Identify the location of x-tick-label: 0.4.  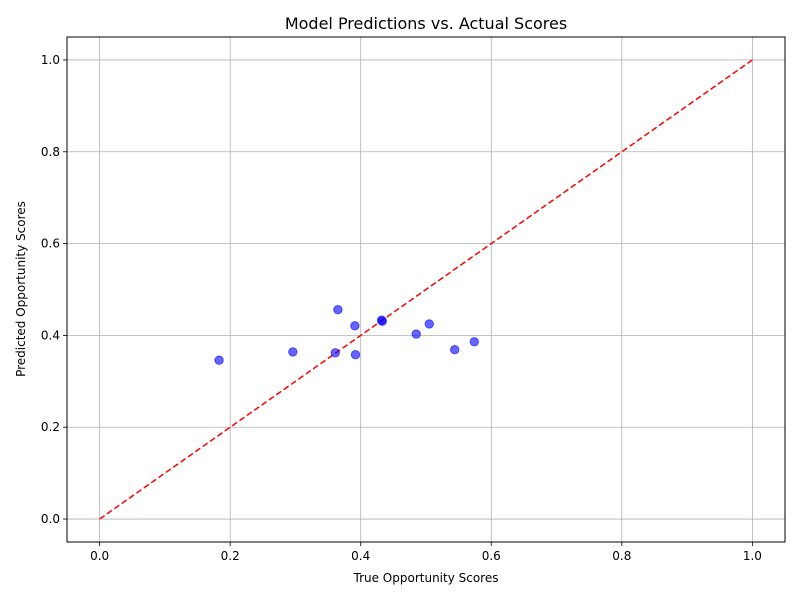
(360, 556).